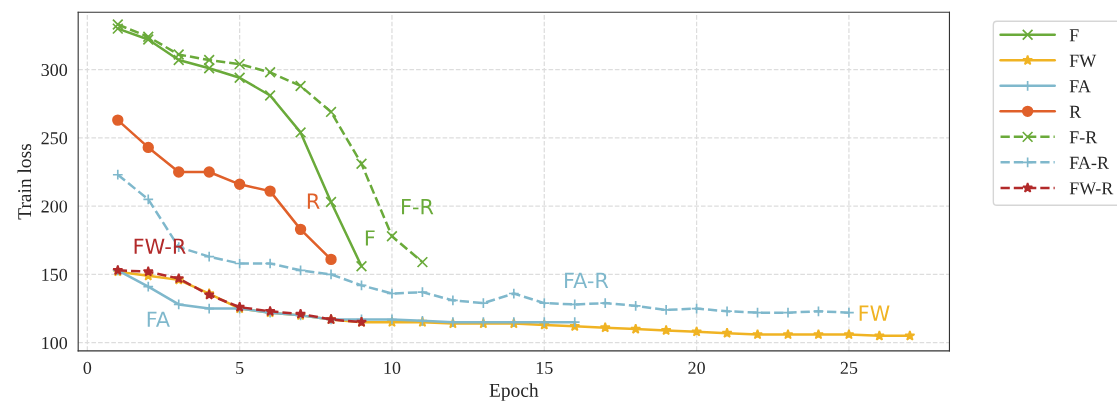 The image size is (1117, 408). I want to click on legend-label: R, so click(1075, 111).